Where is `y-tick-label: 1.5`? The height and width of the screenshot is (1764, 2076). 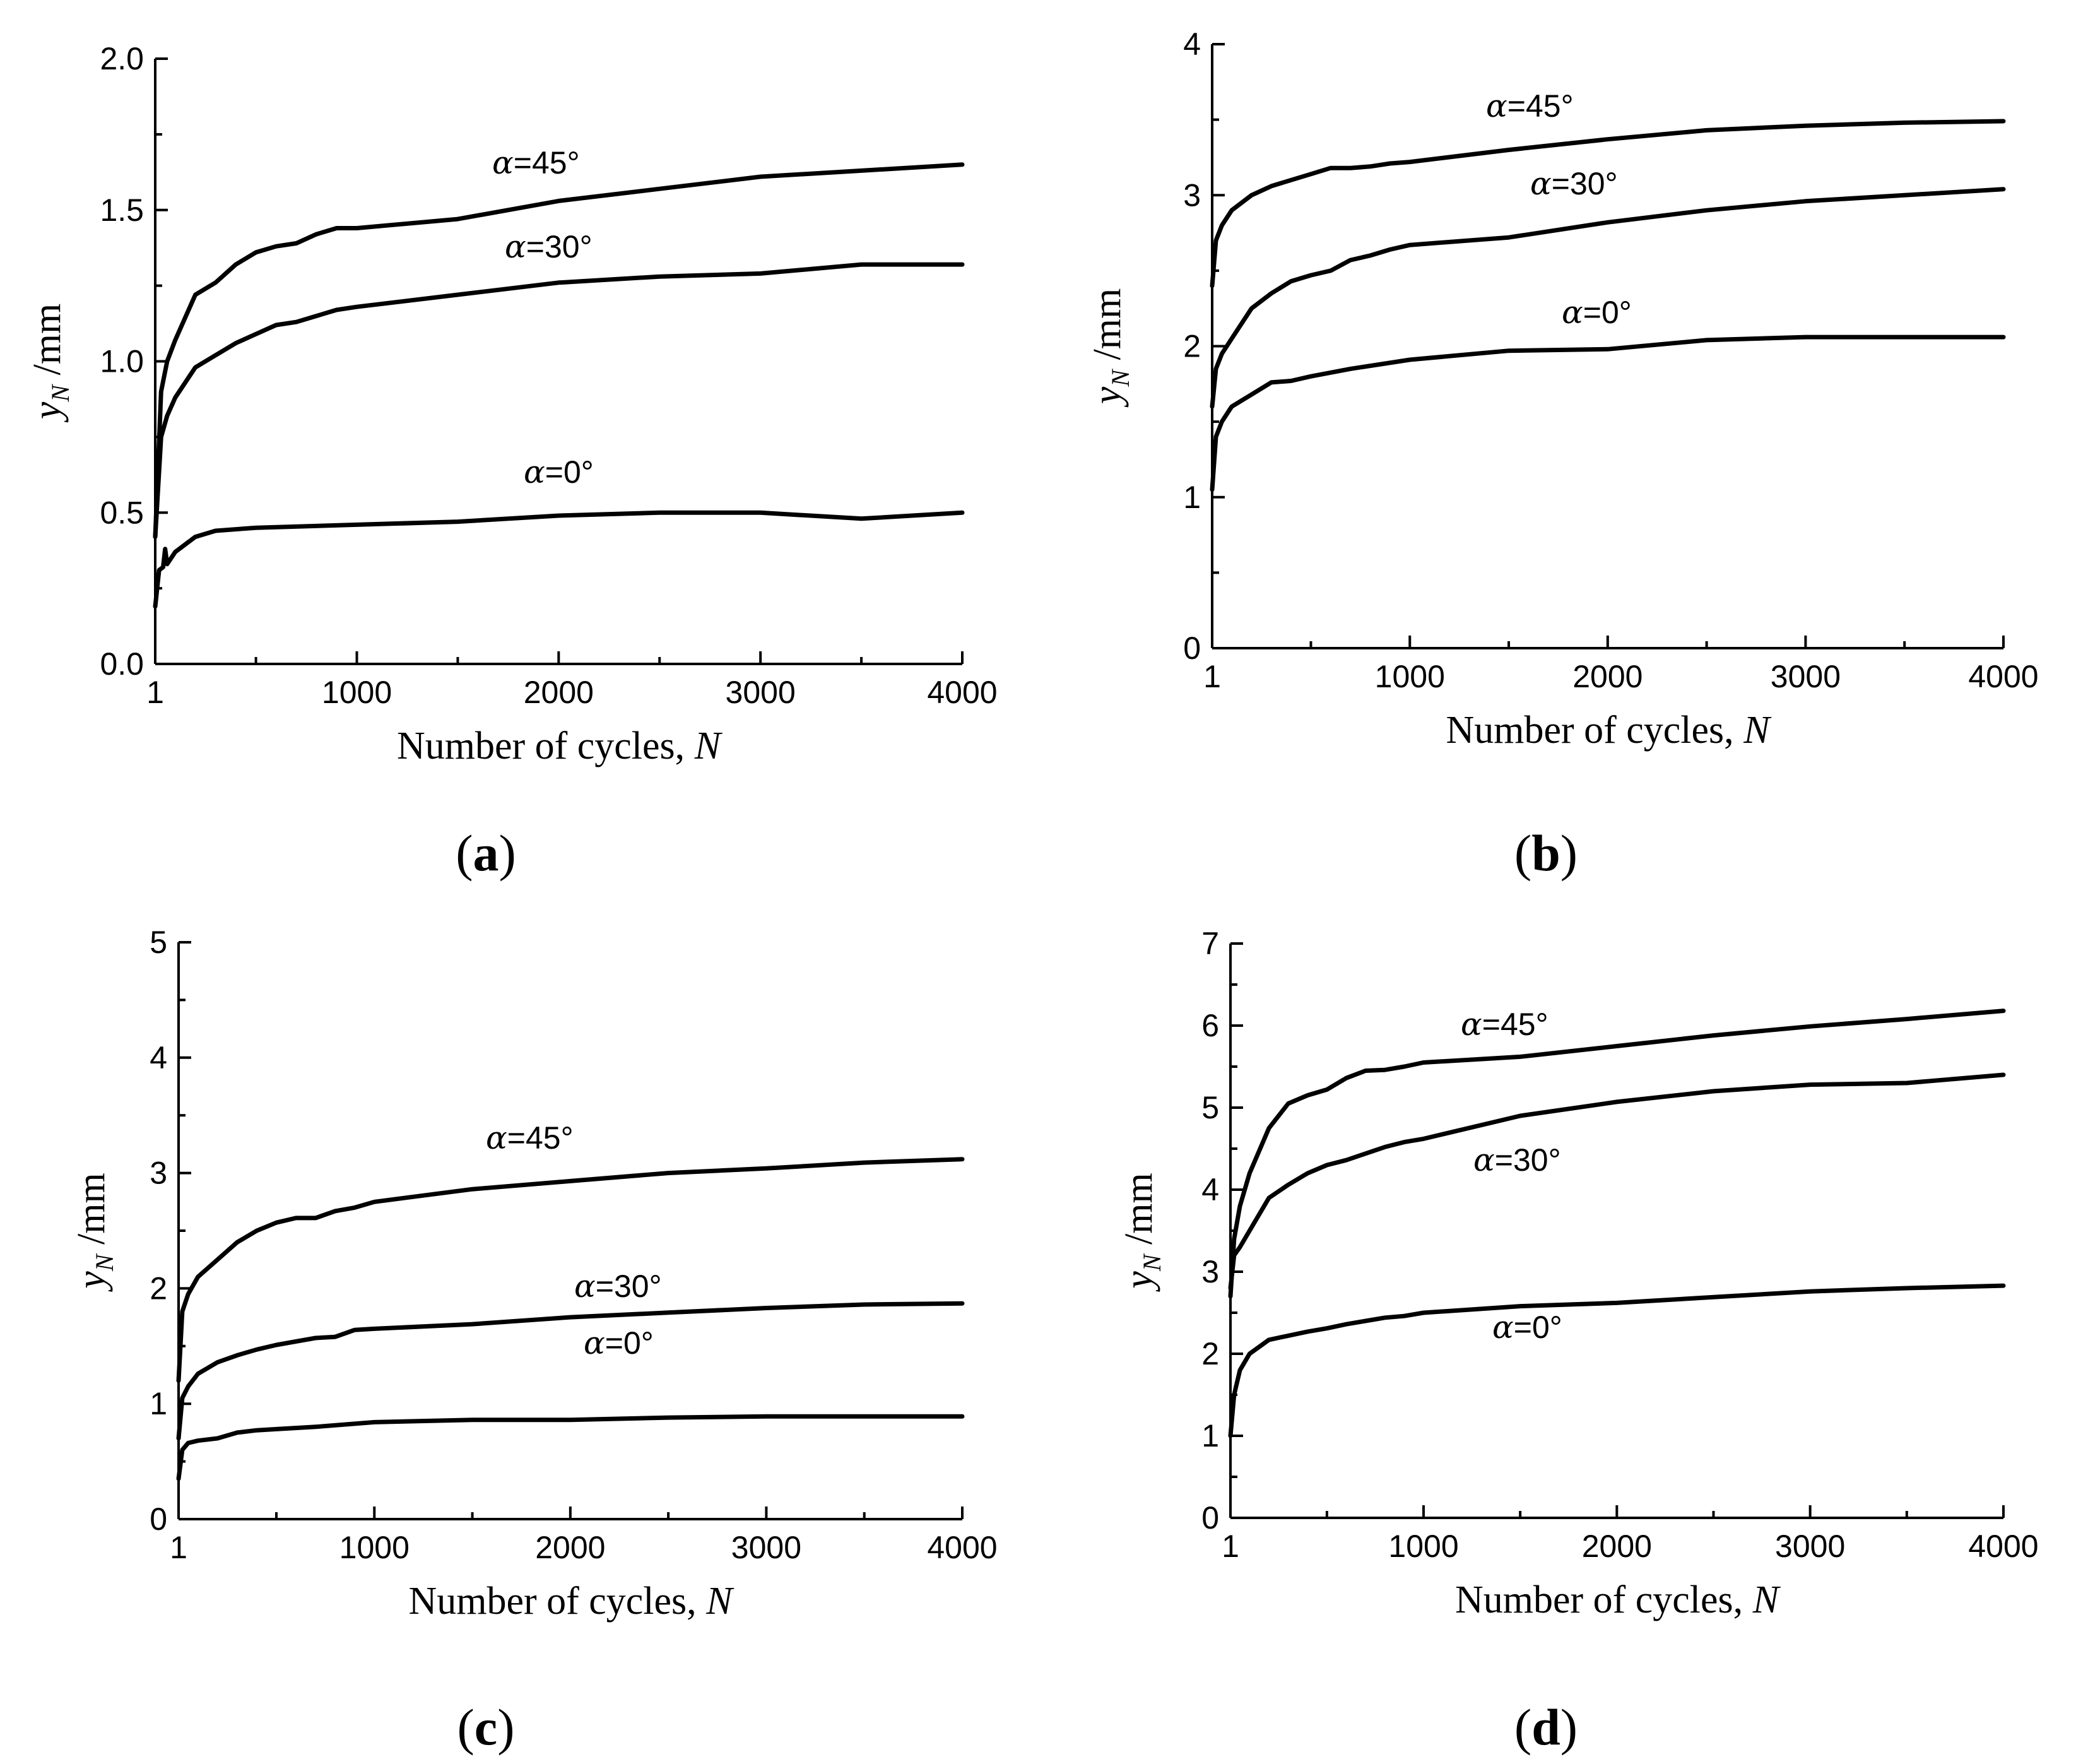
y-tick-label: 1.5 is located at coordinates (122, 210).